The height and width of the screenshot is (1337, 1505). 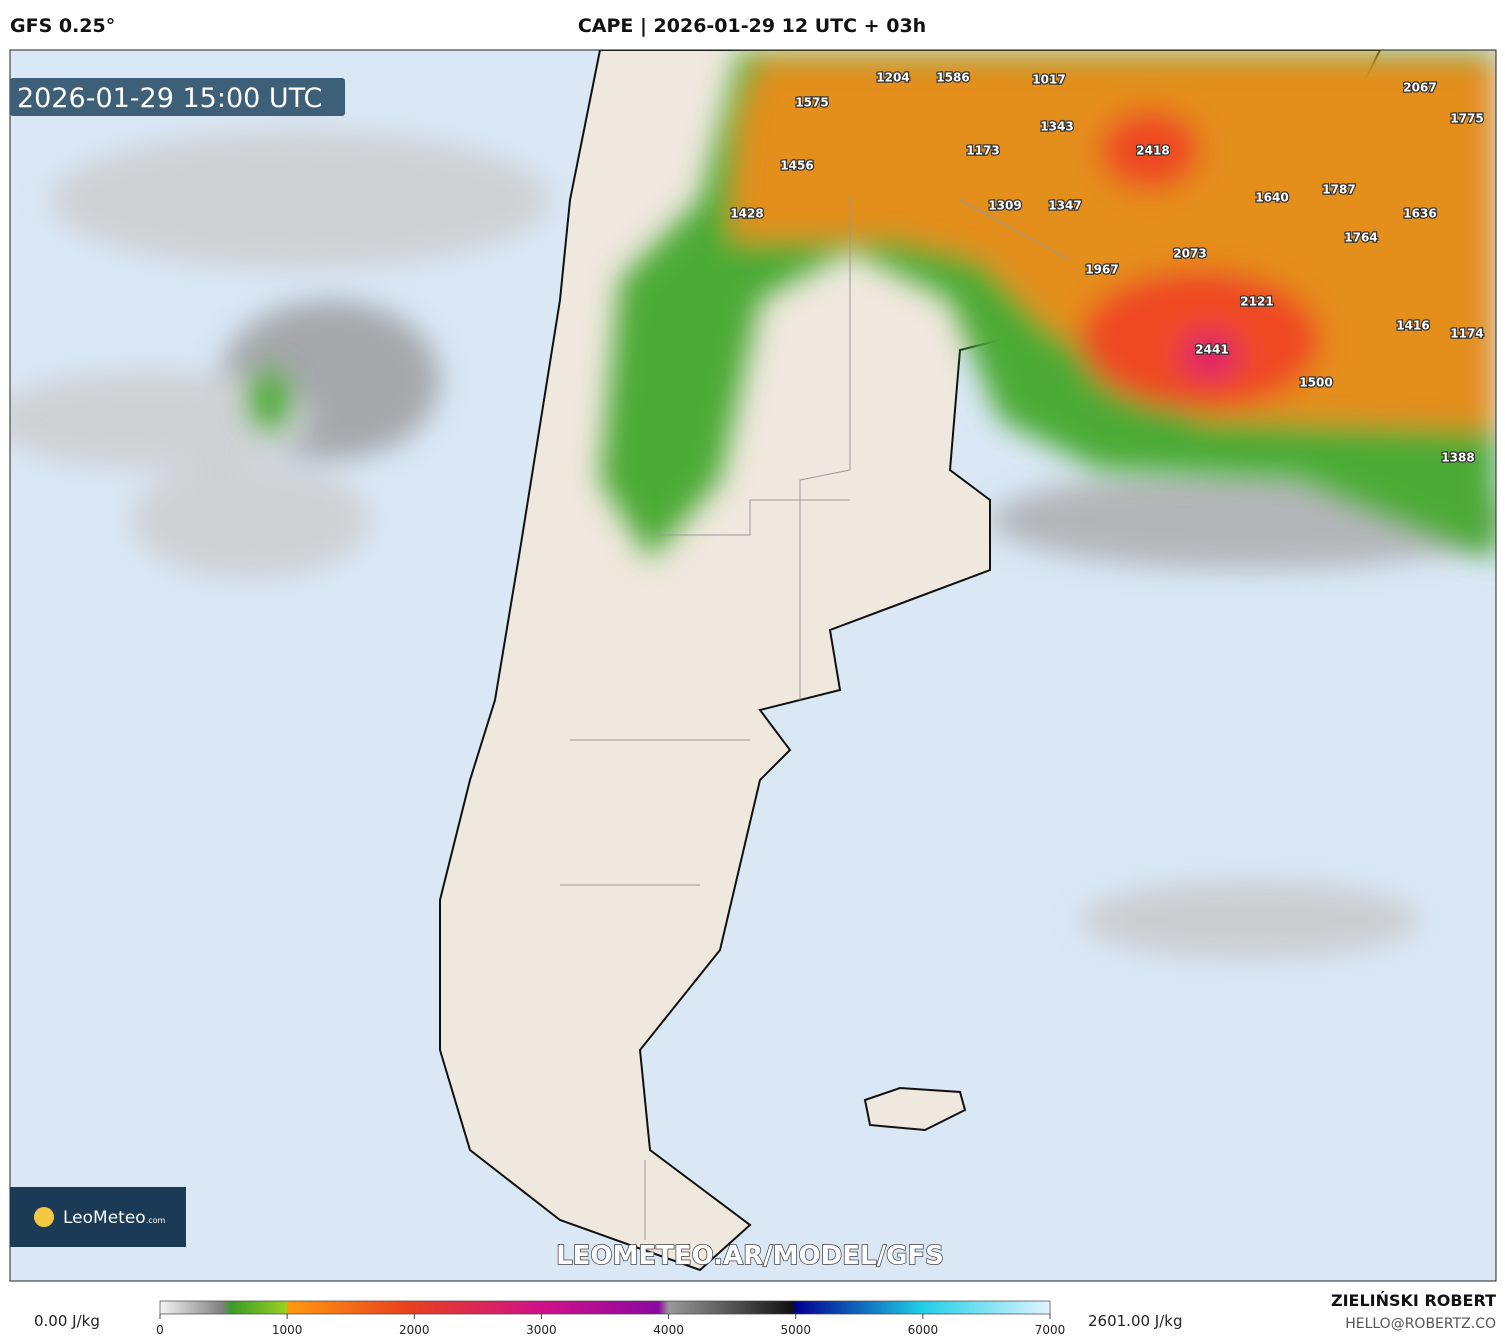 I want to click on cape-label: 2067, so click(x=1419, y=88).